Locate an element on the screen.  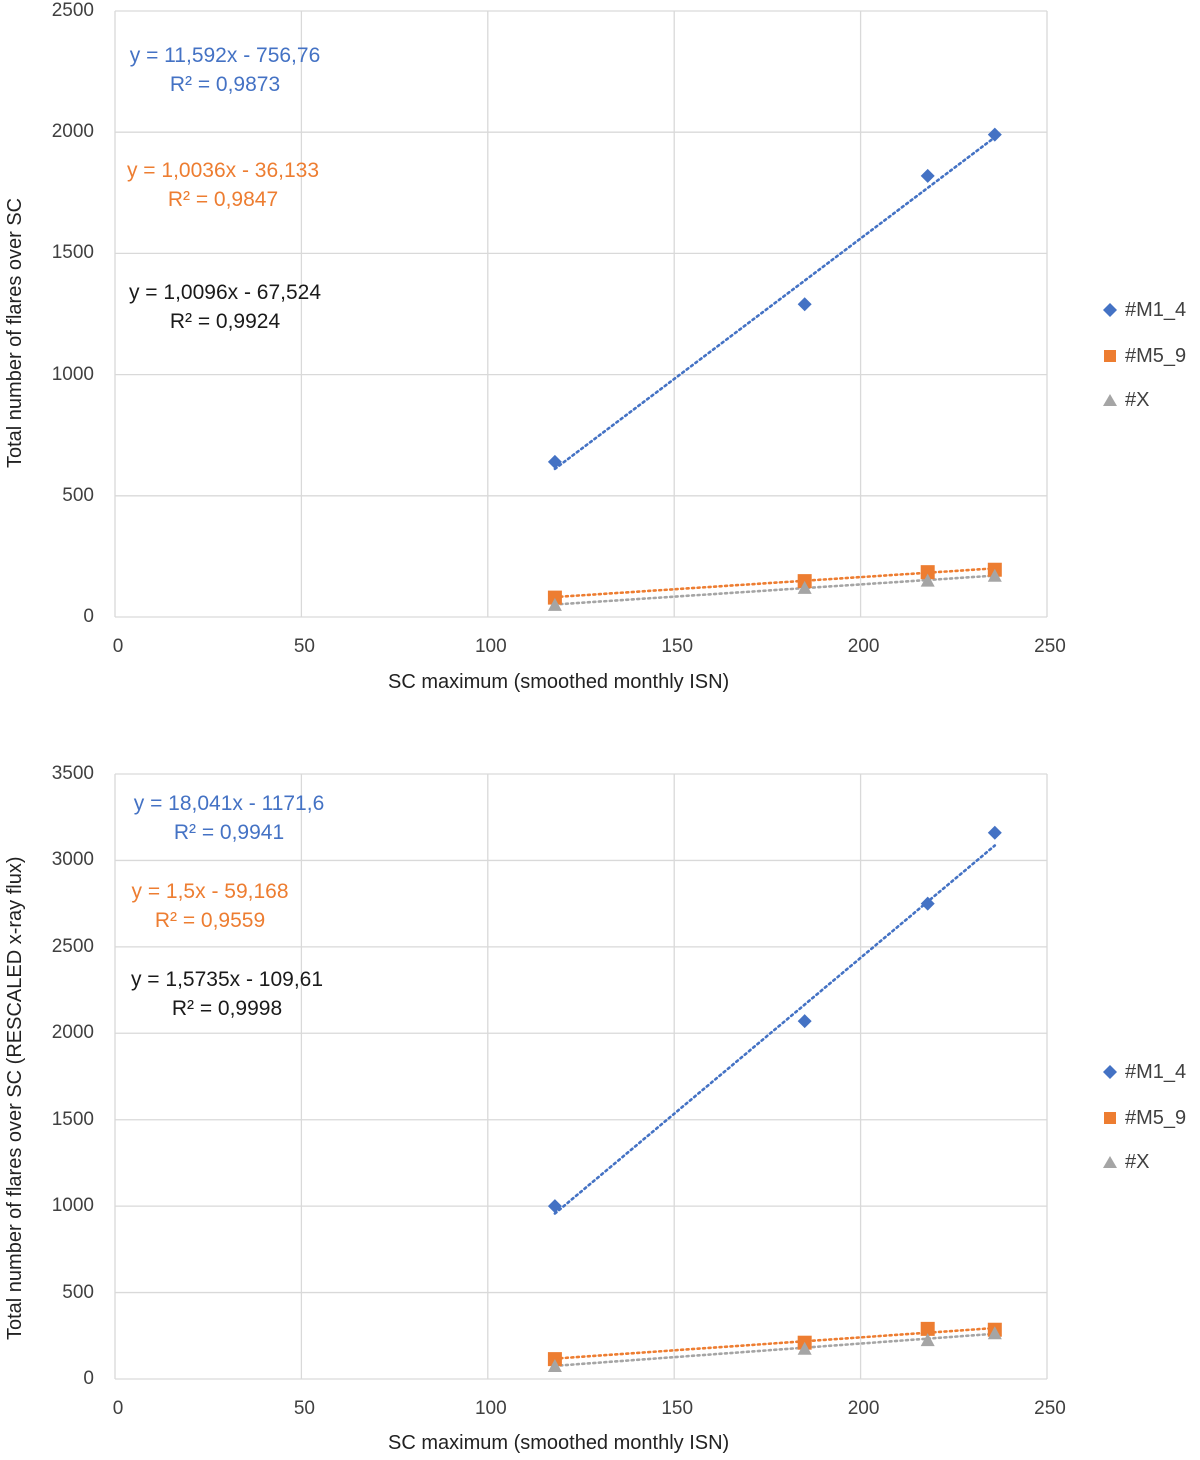
equation-text: y = 1,0096x - 67,524 is located at coordinates (225, 292).